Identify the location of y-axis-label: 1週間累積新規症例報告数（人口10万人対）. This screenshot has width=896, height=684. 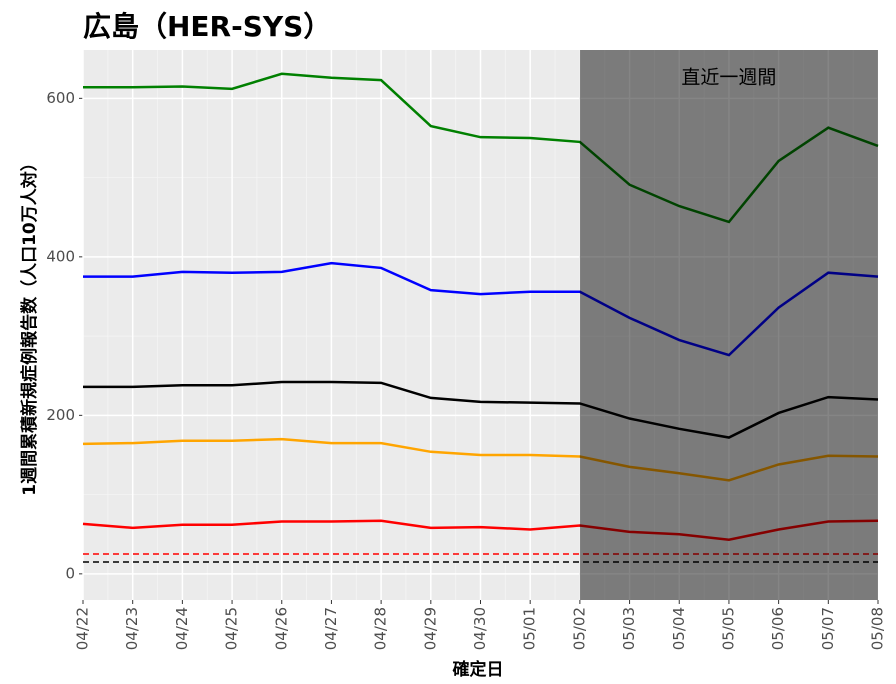
(29, 325).